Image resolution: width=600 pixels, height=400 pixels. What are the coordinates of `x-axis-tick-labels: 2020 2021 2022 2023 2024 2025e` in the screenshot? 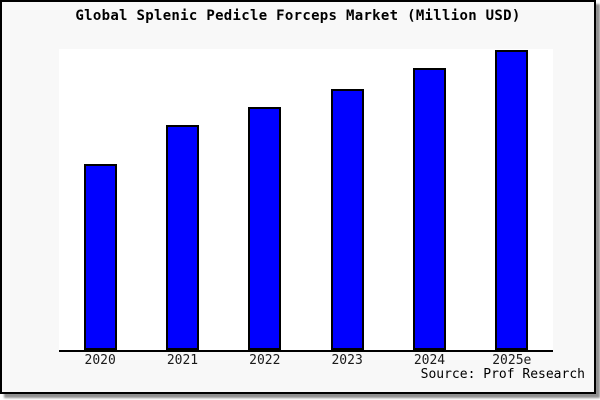 It's located at (306, 360).